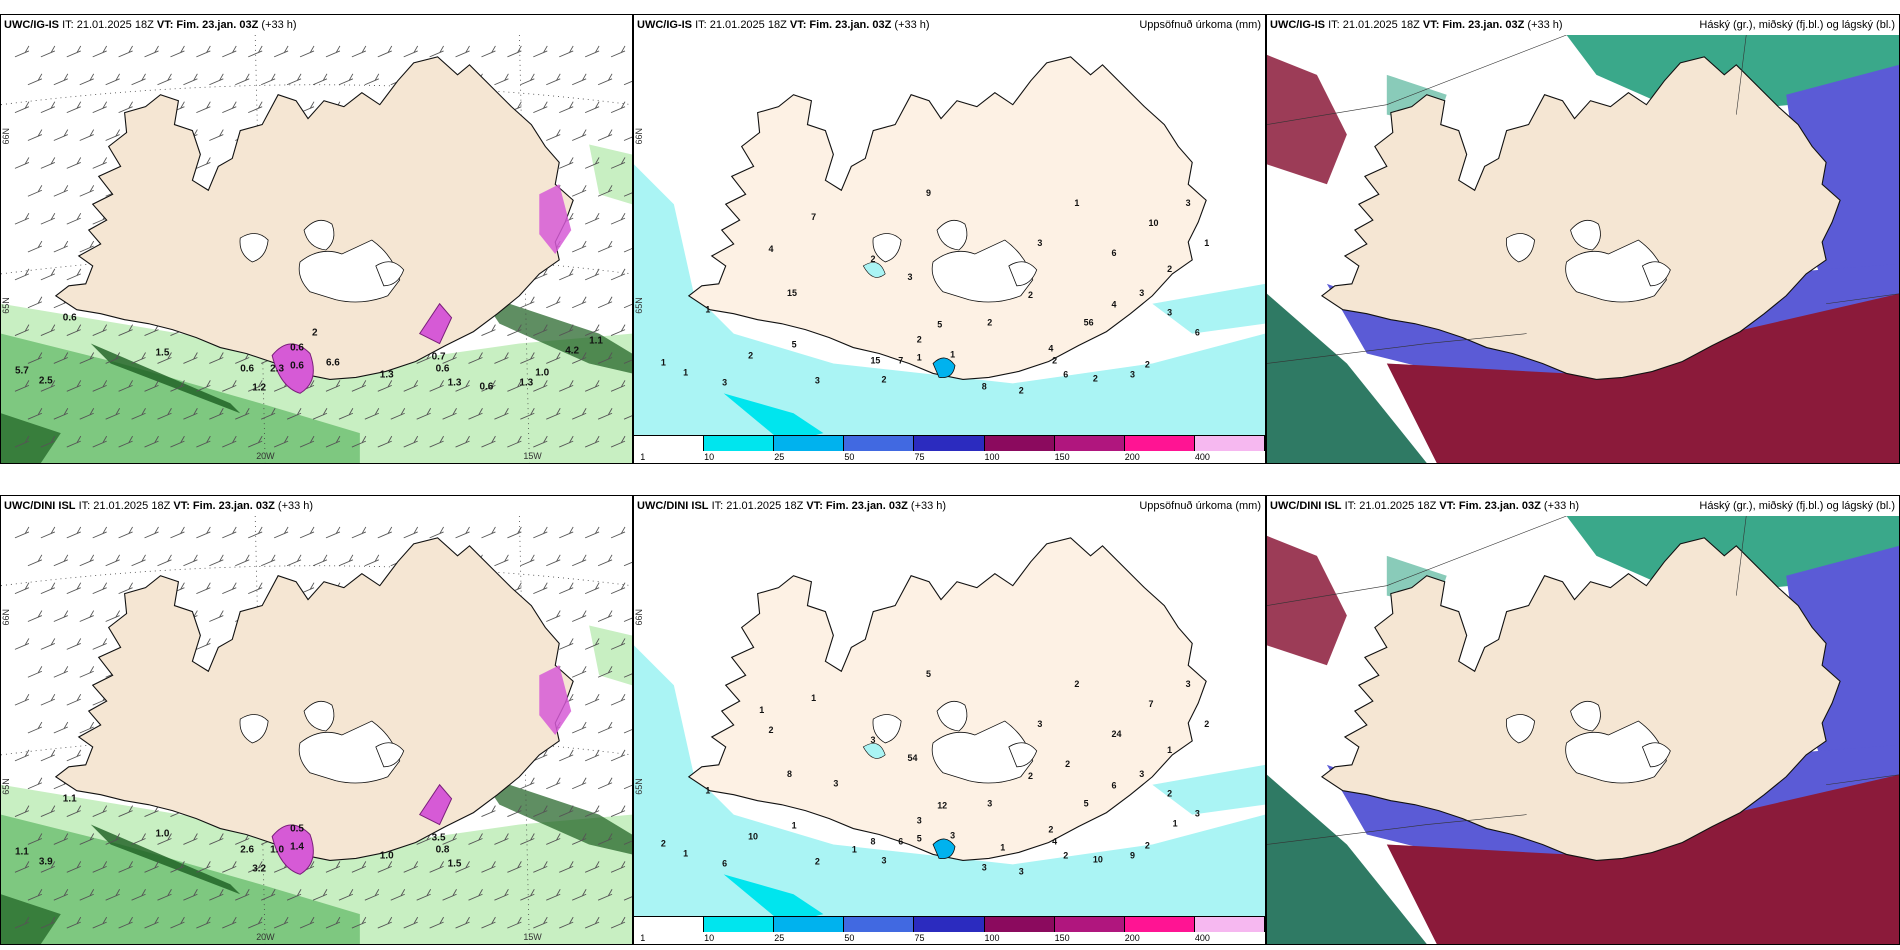 The height and width of the screenshot is (950, 1900). I want to click on projection-lines, so click(1583, 680).